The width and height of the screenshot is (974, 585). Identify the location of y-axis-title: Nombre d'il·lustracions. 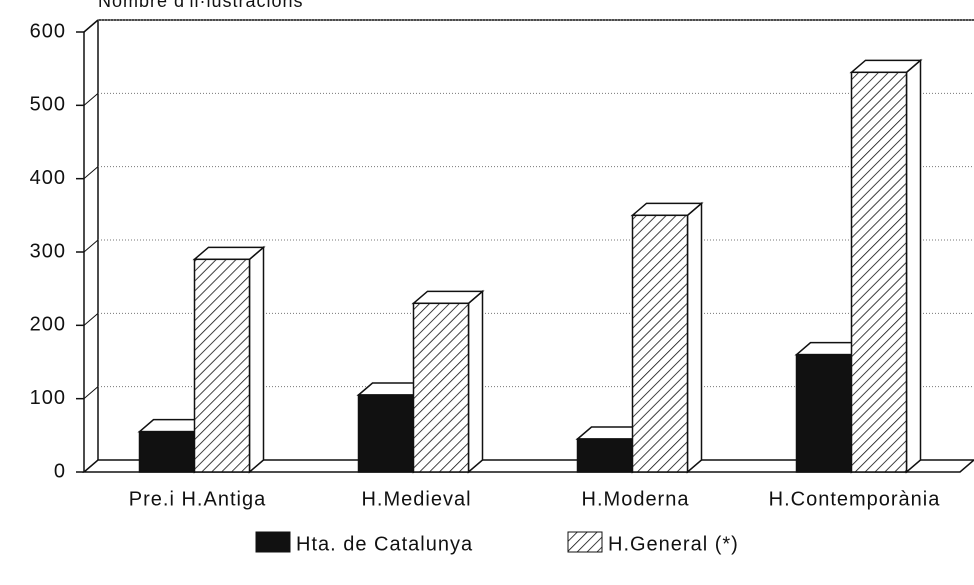
(201, 5).